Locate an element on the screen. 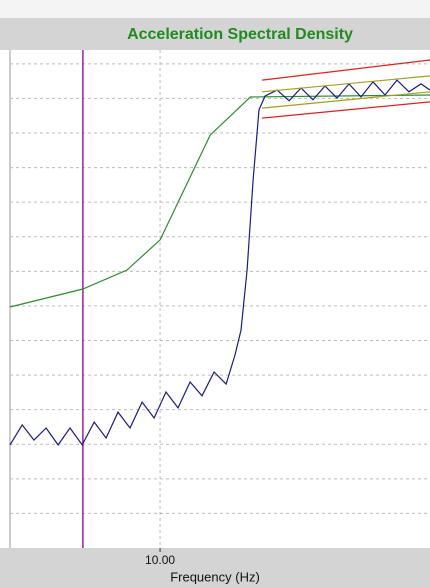 This screenshot has height=587, width=430. x-axis-area is located at coordinates (215, 567).